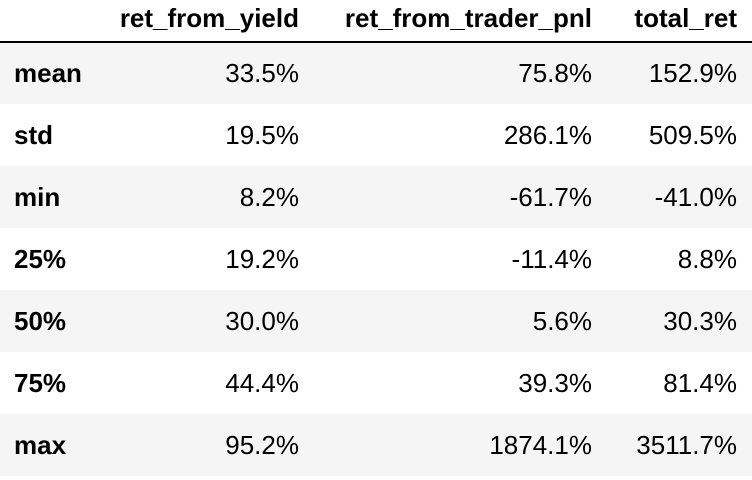 This screenshot has width=752, height=480. What do you see at coordinates (262, 444) in the screenshot?
I see `cell-value: 95.2%` at bounding box center [262, 444].